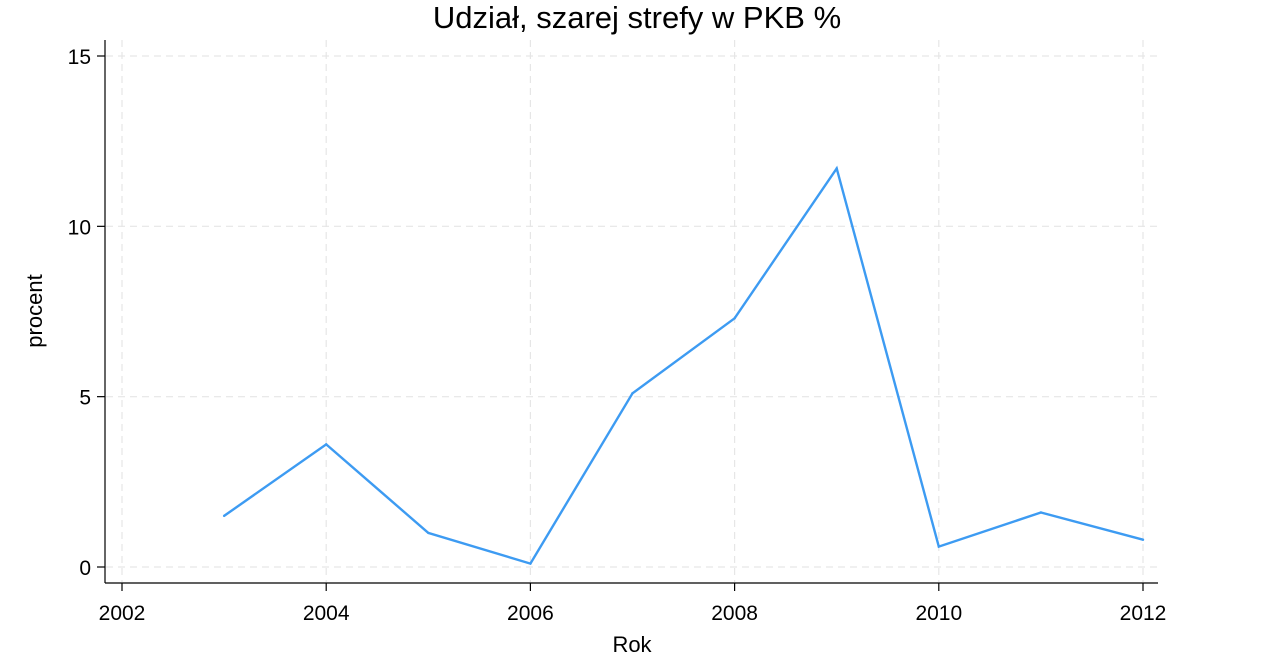 This screenshot has height=662, width=1268. I want to click on x-tick-label: 2010, so click(938, 613).